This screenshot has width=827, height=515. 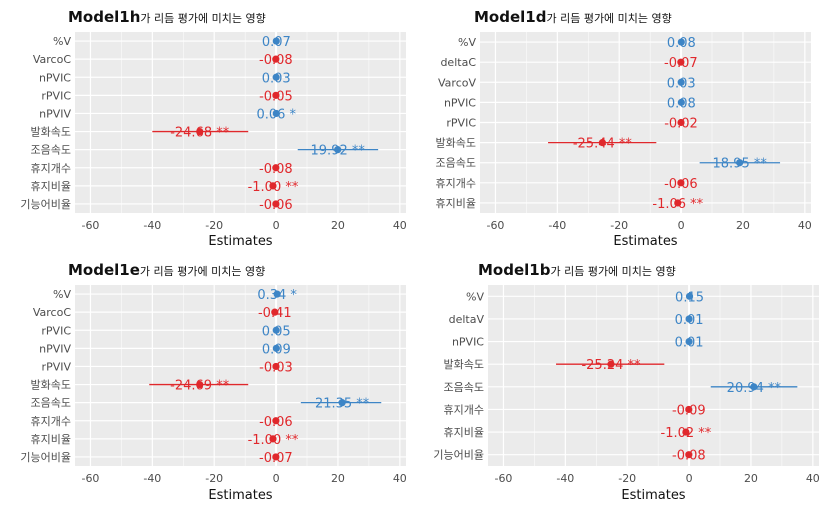 I want to click on y-category-label: VarcoC, so click(x=52, y=312).